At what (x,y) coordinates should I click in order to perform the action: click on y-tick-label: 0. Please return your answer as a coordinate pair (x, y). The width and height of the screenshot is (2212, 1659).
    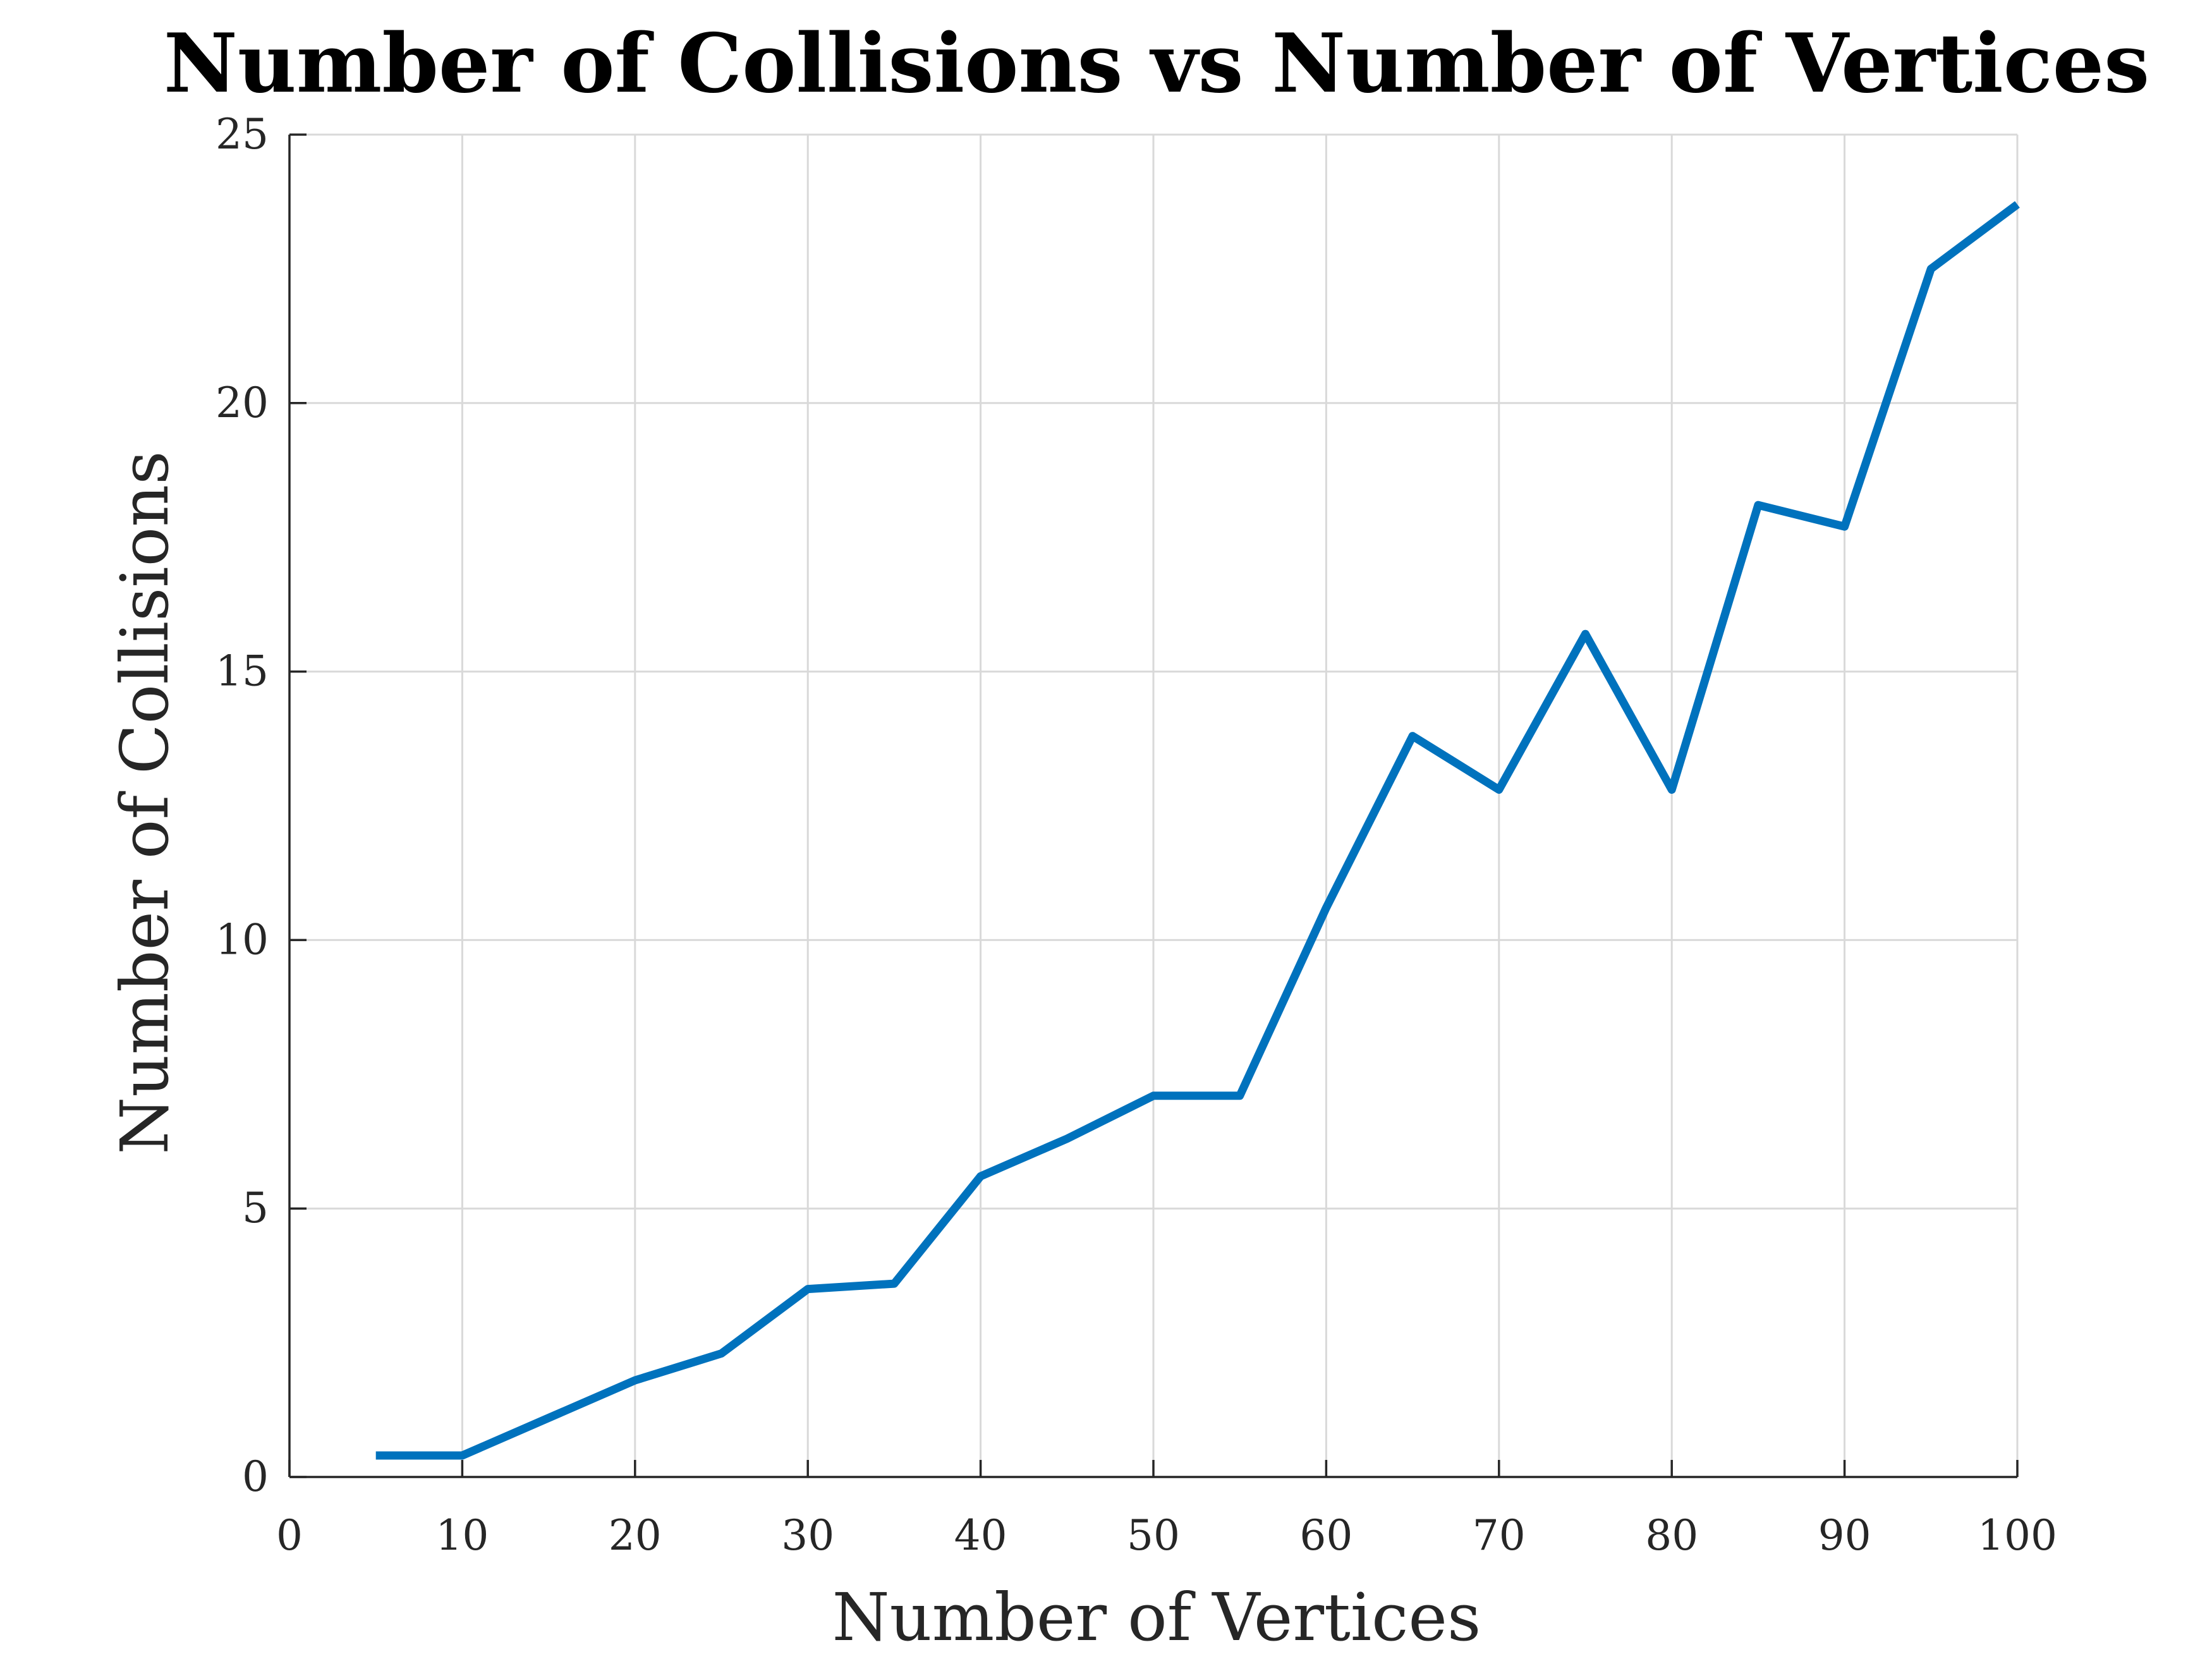
    Looking at the image, I should click on (255, 1476).